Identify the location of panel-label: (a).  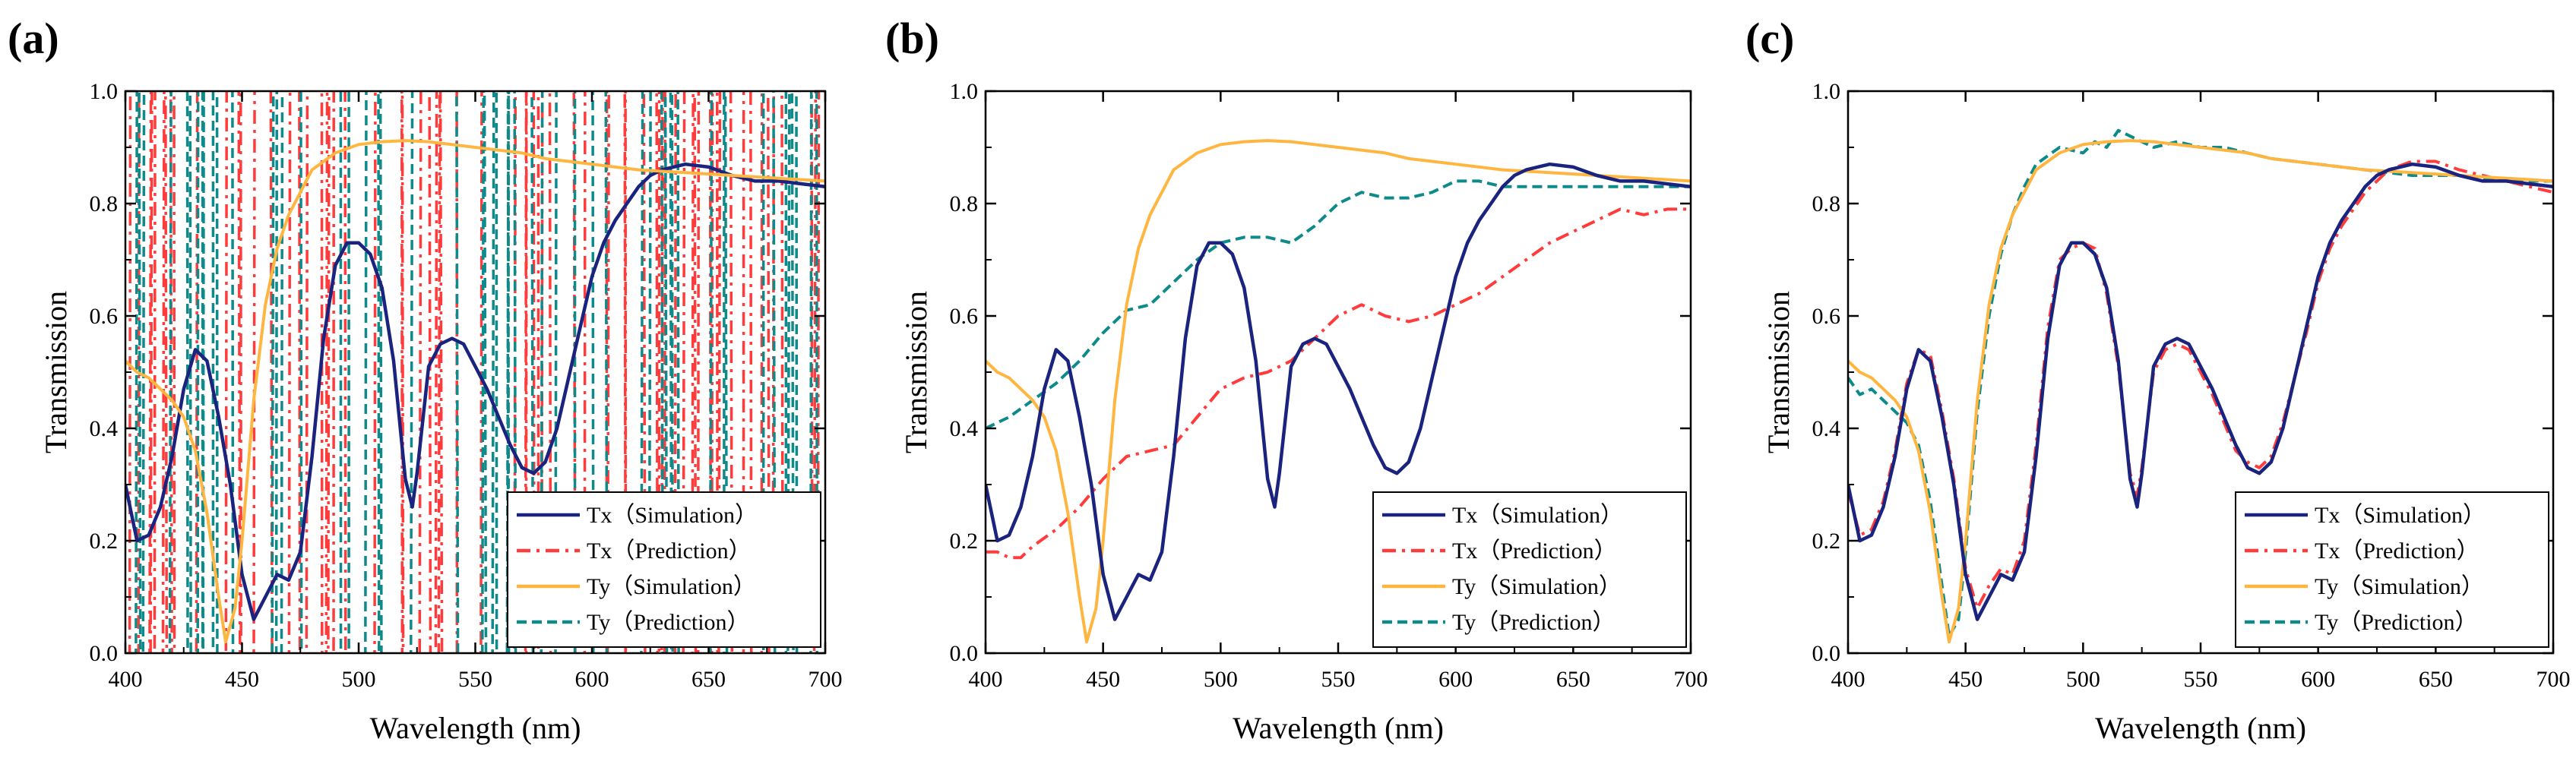
(33, 38).